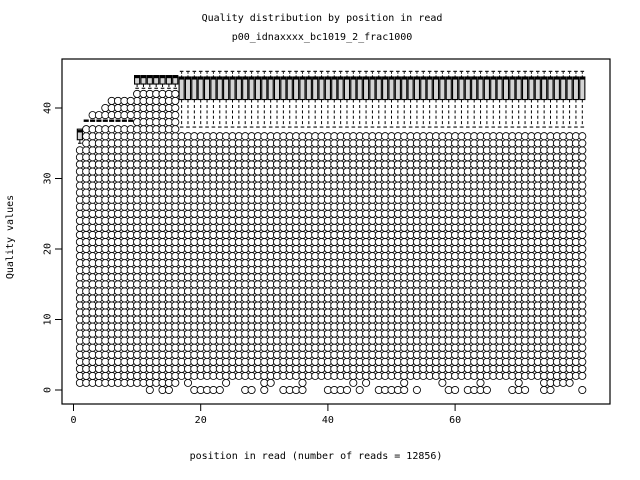  Describe the element at coordinates (322, 18) in the screenshot. I see `chart-title: Quality distribution by position in read` at that location.